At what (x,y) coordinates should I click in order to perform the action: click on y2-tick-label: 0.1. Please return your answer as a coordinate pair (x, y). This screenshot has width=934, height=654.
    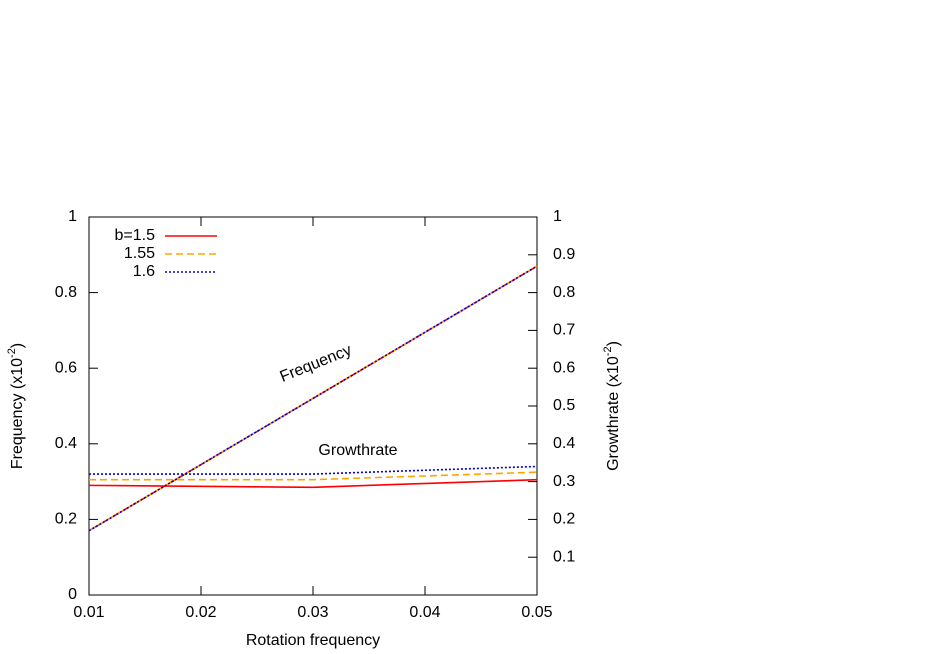
    Looking at the image, I should click on (564, 556).